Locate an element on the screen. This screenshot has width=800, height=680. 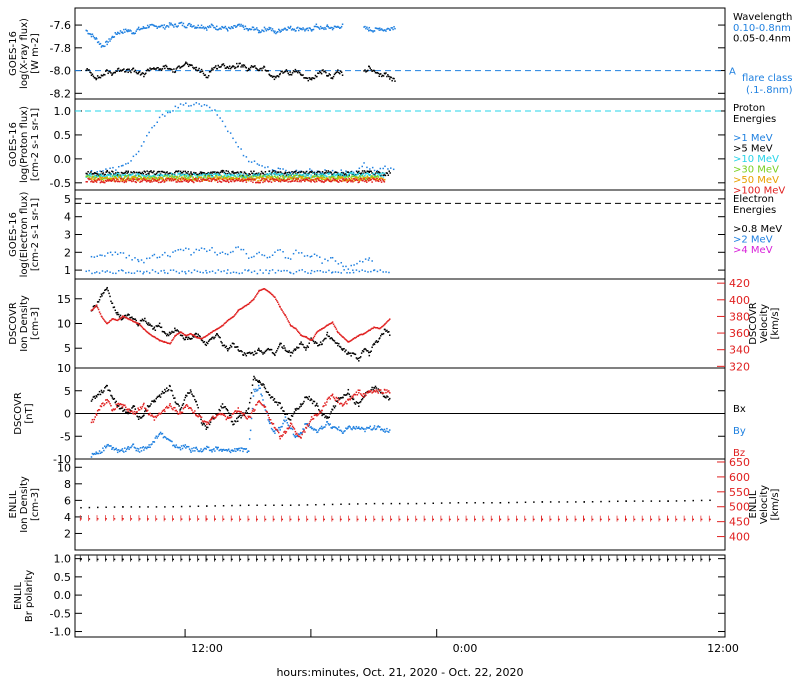
panel-frame is located at coordinates (400, 323).